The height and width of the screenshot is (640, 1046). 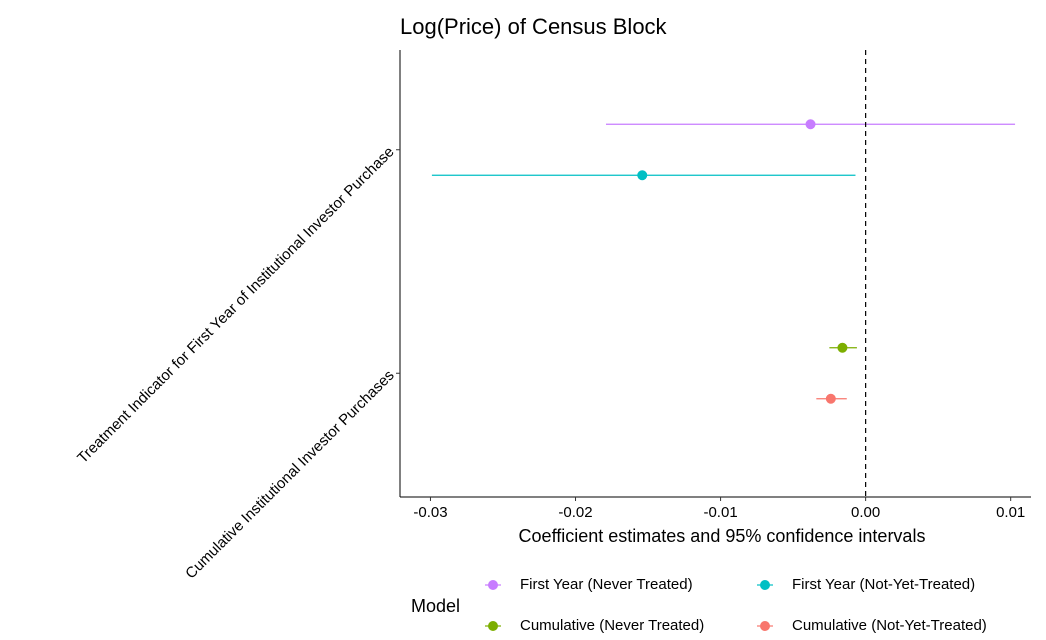 What do you see at coordinates (865, 512) in the screenshot?
I see `x-tick-label: 0.00` at bounding box center [865, 512].